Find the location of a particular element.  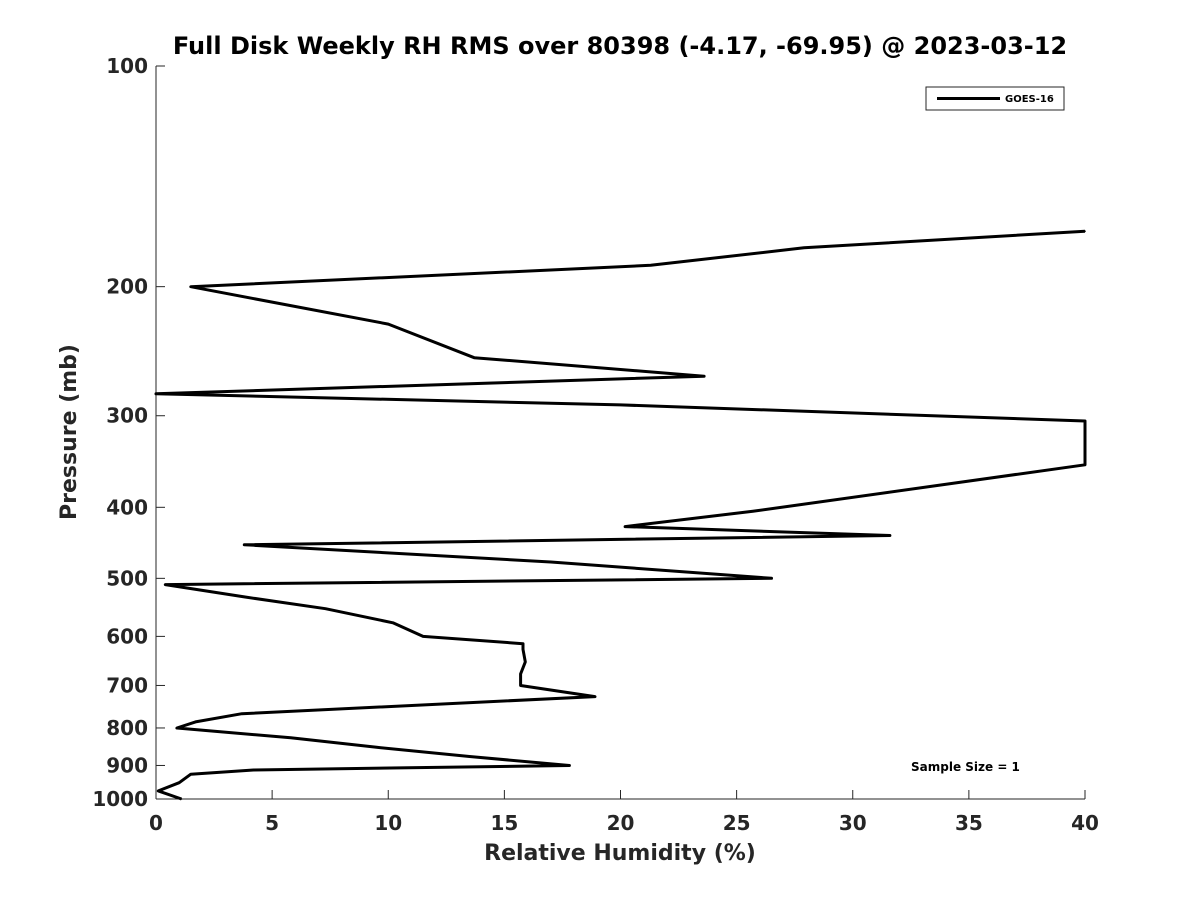

sample-size-annotation: Sample Size = 1 is located at coordinates (965, 767).